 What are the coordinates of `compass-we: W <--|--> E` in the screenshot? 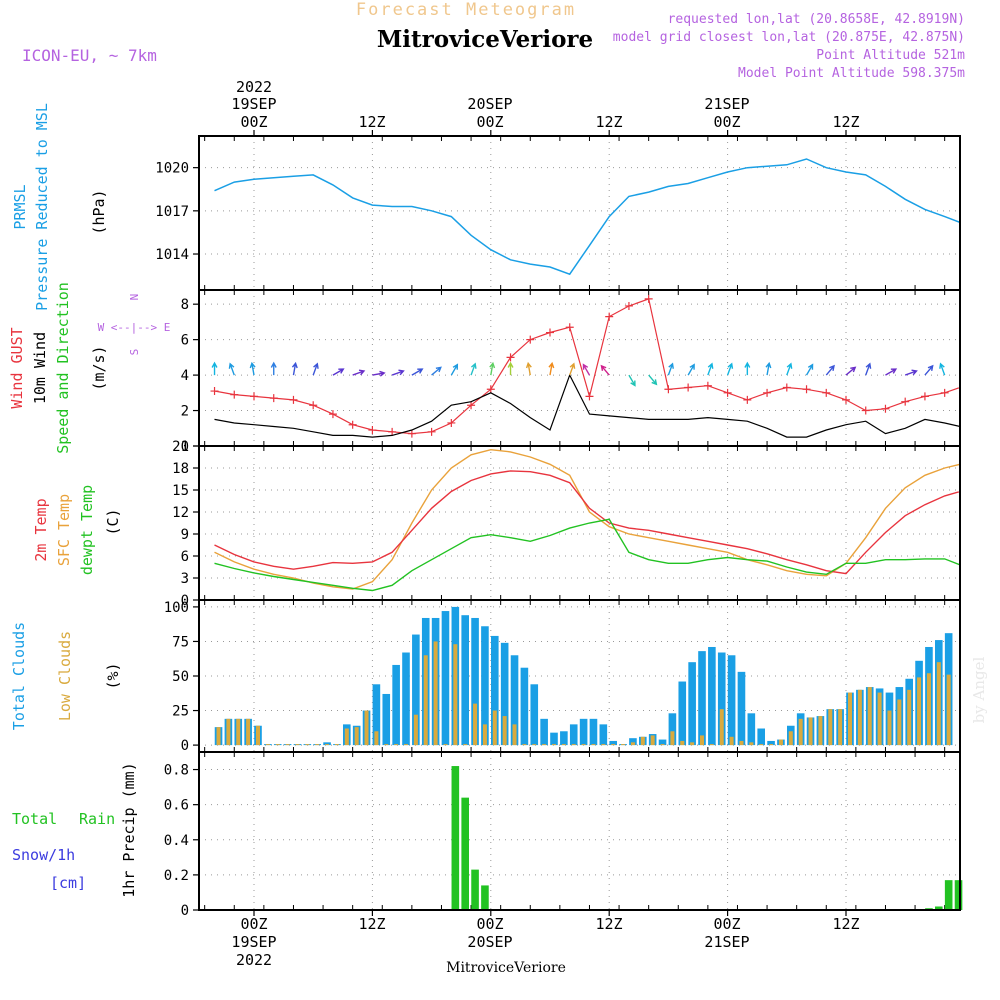 It's located at (134, 327).